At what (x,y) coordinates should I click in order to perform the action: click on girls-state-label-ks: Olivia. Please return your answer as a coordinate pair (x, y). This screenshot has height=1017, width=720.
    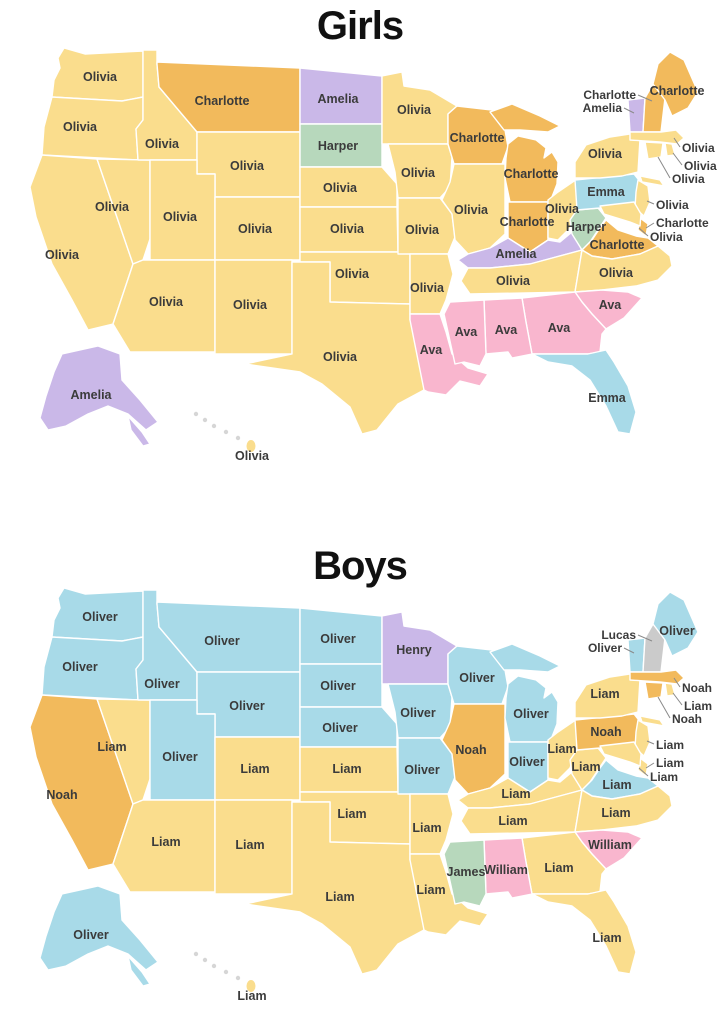
    Looking at the image, I should click on (347, 229).